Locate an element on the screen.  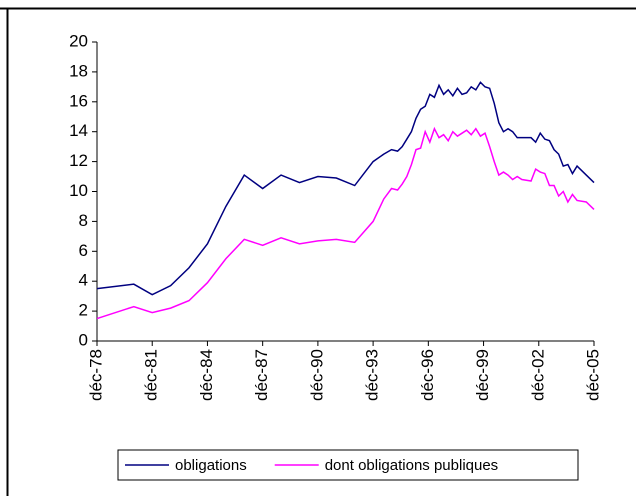
x-tick-label: déc-84 is located at coordinates (206, 375).